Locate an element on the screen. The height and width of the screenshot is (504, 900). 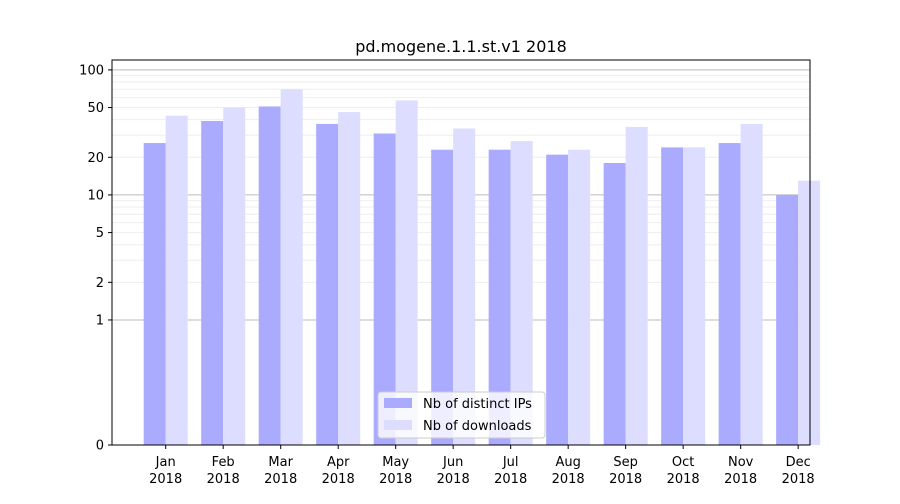
y-tick-label: 50 is located at coordinates (95, 108).